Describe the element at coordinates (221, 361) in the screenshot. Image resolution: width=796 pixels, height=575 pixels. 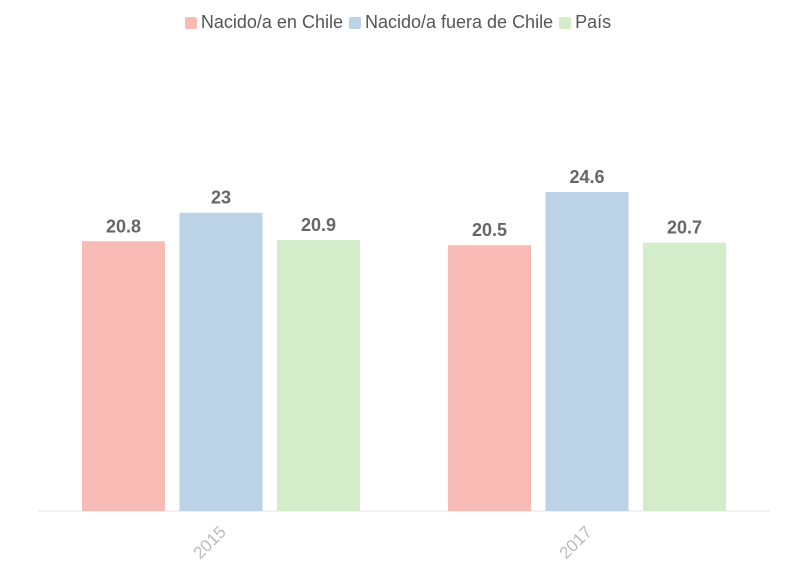
I see `bar-2015-nacido-a-fuera-de-chile` at that location.